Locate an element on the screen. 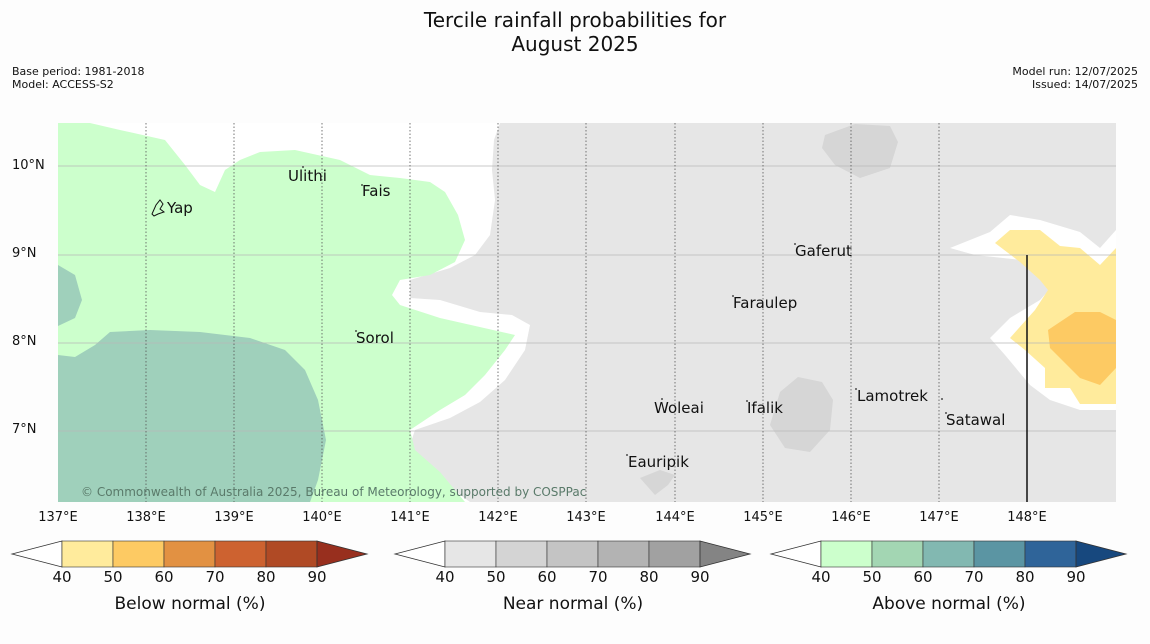  place-label-ifalik: Ifalik is located at coordinates (765, 408).